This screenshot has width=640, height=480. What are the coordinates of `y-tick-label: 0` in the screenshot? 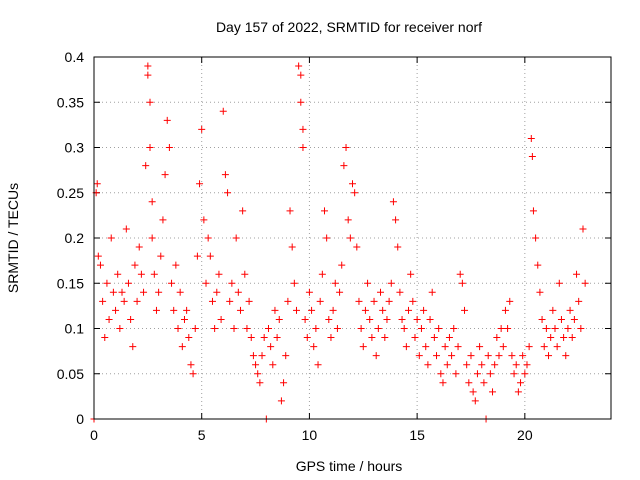 It's located at (80, 419).